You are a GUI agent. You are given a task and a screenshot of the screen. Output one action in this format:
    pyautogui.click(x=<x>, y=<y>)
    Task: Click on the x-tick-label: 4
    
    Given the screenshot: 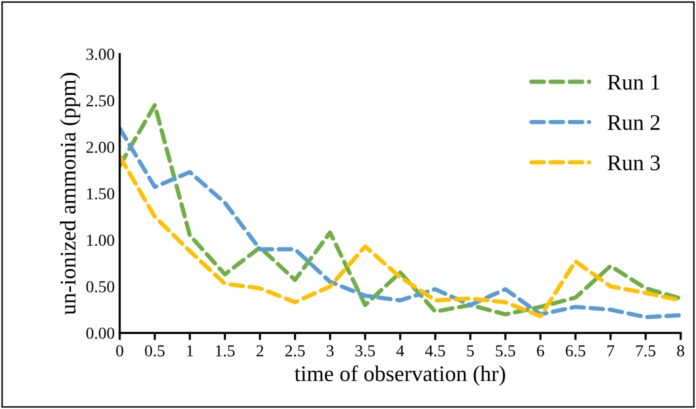 What is the action you would take?
    pyautogui.click(x=400, y=350)
    